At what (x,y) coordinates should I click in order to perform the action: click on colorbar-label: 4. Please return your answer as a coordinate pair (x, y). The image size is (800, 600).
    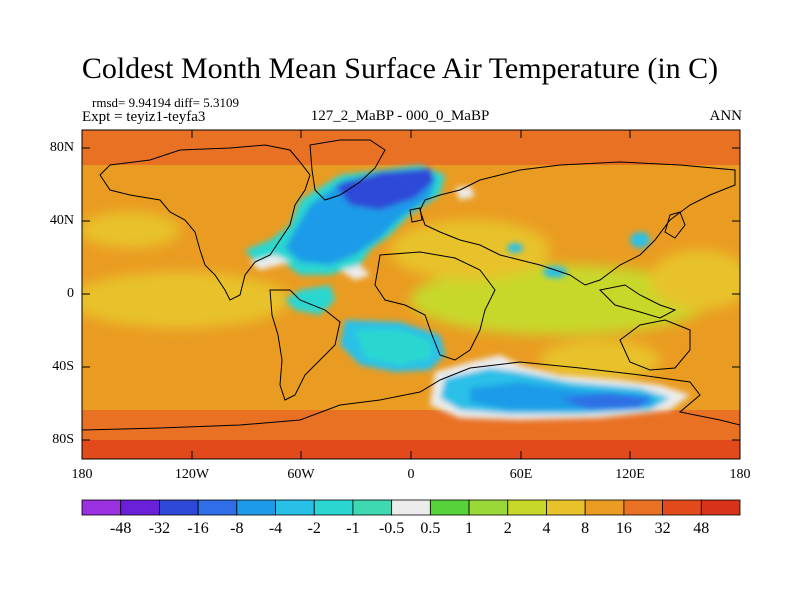
    Looking at the image, I should click on (546, 528).